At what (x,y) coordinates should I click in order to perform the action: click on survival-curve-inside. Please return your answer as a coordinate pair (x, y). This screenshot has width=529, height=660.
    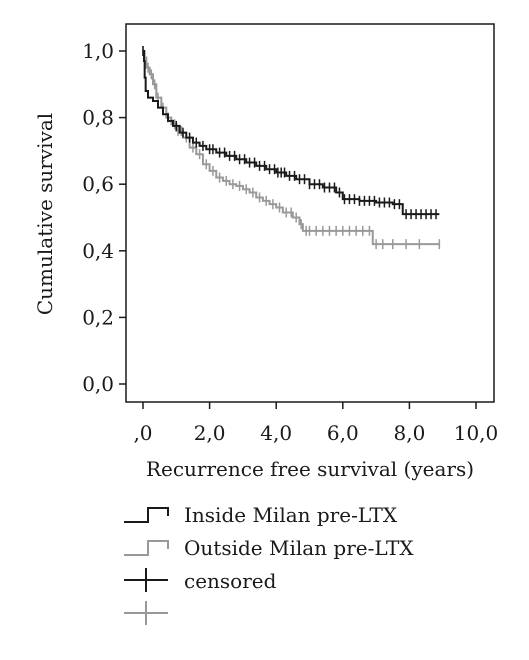
    Looking at the image, I should click on (291, 133).